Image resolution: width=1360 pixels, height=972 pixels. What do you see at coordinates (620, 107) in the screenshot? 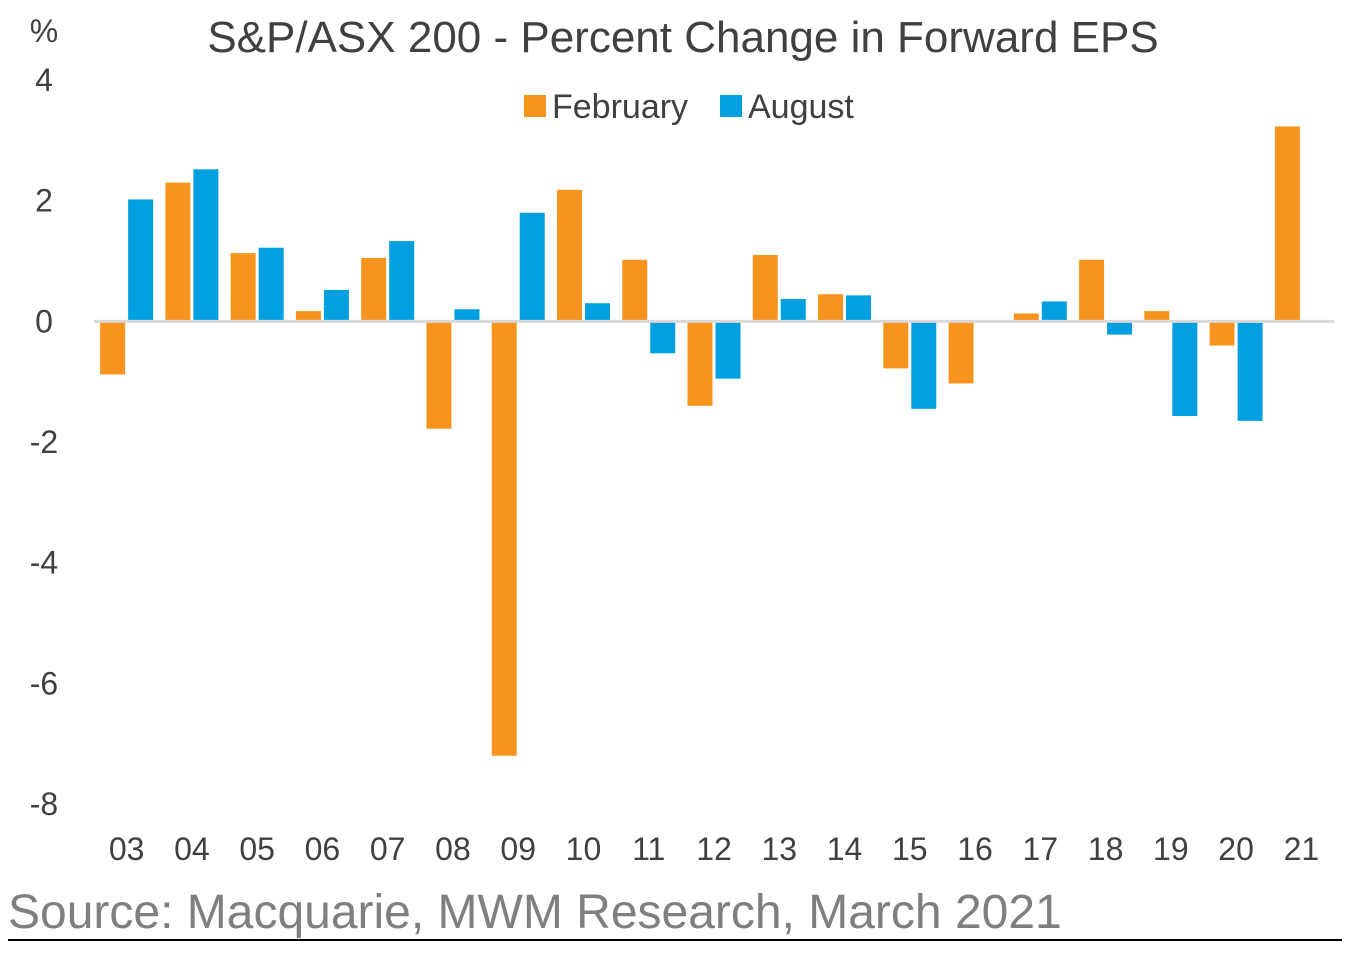
I see `legend-label-february: February` at bounding box center [620, 107].